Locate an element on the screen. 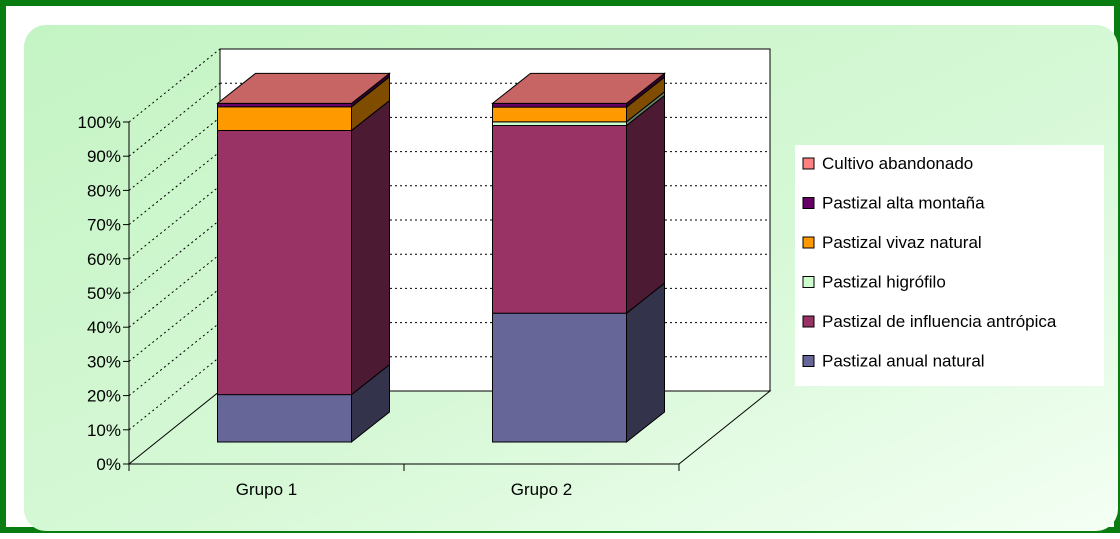 This screenshot has width=1120, height=539. legend-label: Pastizal anual natural is located at coordinates (903, 361).